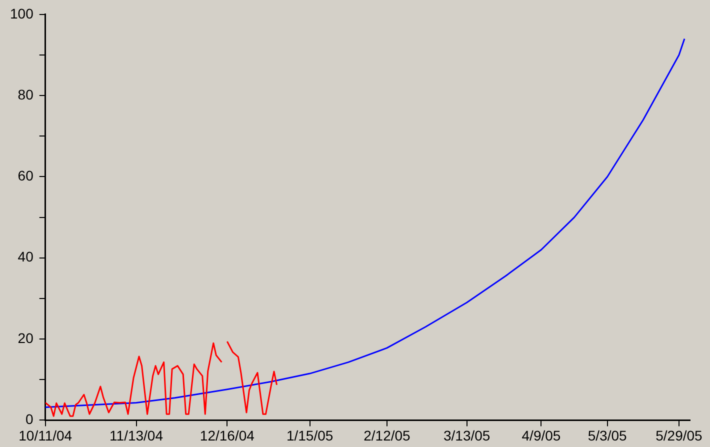 The height and width of the screenshot is (447, 710). I want to click on x-tick-label: 4/9/05, so click(541, 435).